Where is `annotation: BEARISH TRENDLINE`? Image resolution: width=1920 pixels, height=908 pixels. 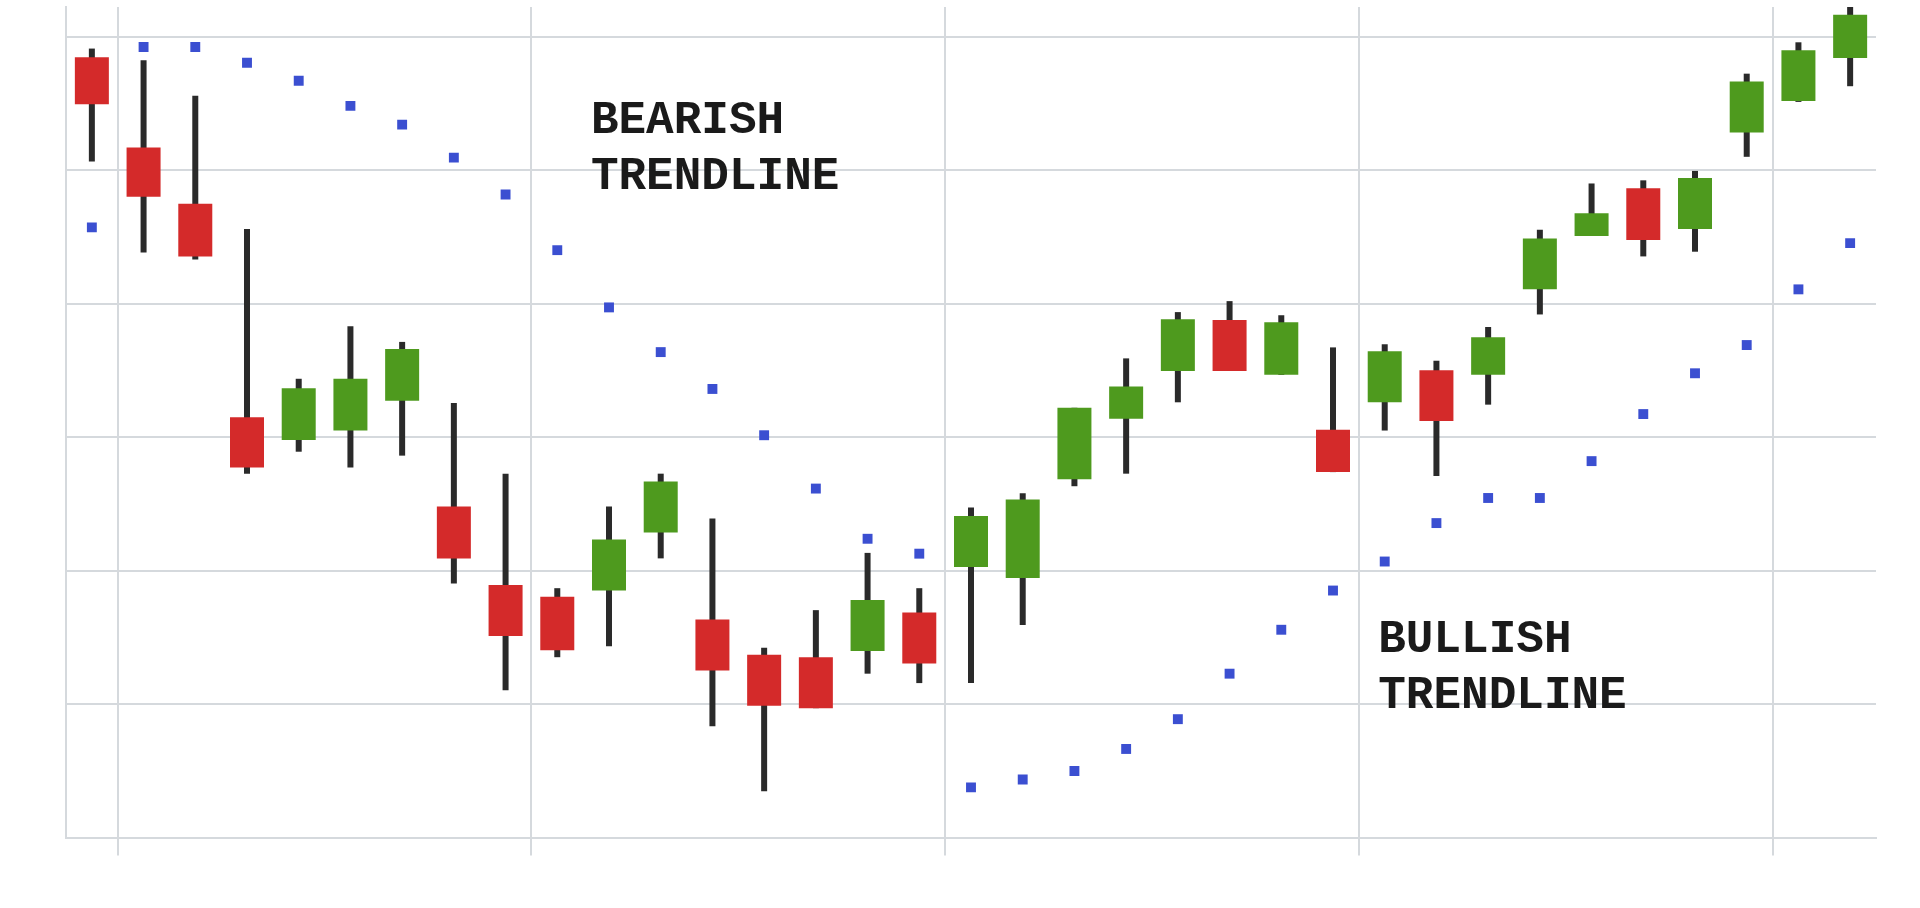
annotation: BEARISH TRENDLINE is located at coordinates (715, 148).